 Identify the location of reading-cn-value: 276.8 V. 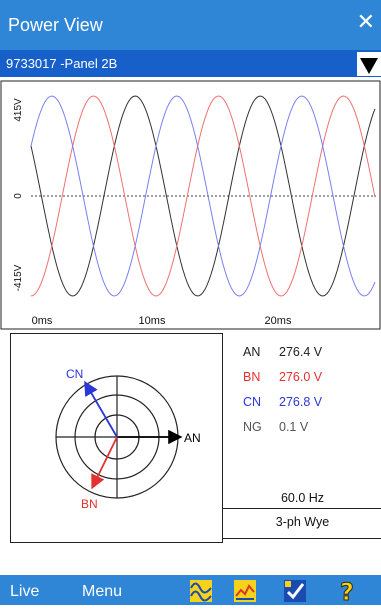
(301, 402).